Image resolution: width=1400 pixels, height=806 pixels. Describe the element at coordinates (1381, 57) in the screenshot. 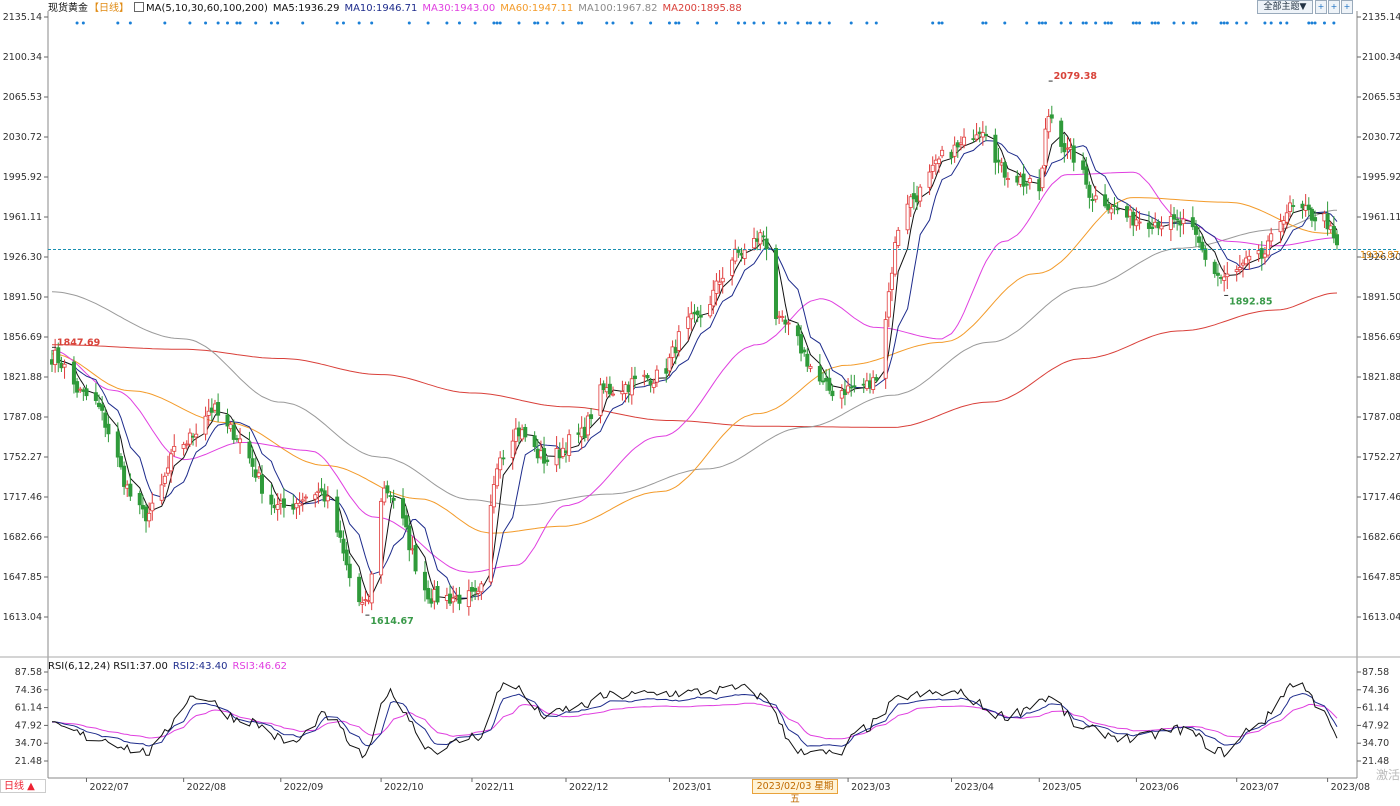

I see `price-tick-label-right: 2100.34` at that location.